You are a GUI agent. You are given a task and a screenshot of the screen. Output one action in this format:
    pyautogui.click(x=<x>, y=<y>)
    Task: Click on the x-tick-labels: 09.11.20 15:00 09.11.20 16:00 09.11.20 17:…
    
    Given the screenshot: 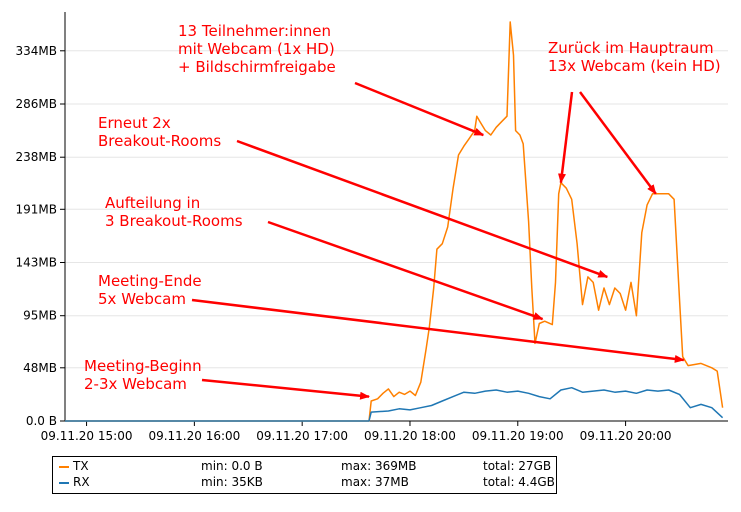 What is the action you would take?
    pyautogui.click(x=356, y=436)
    